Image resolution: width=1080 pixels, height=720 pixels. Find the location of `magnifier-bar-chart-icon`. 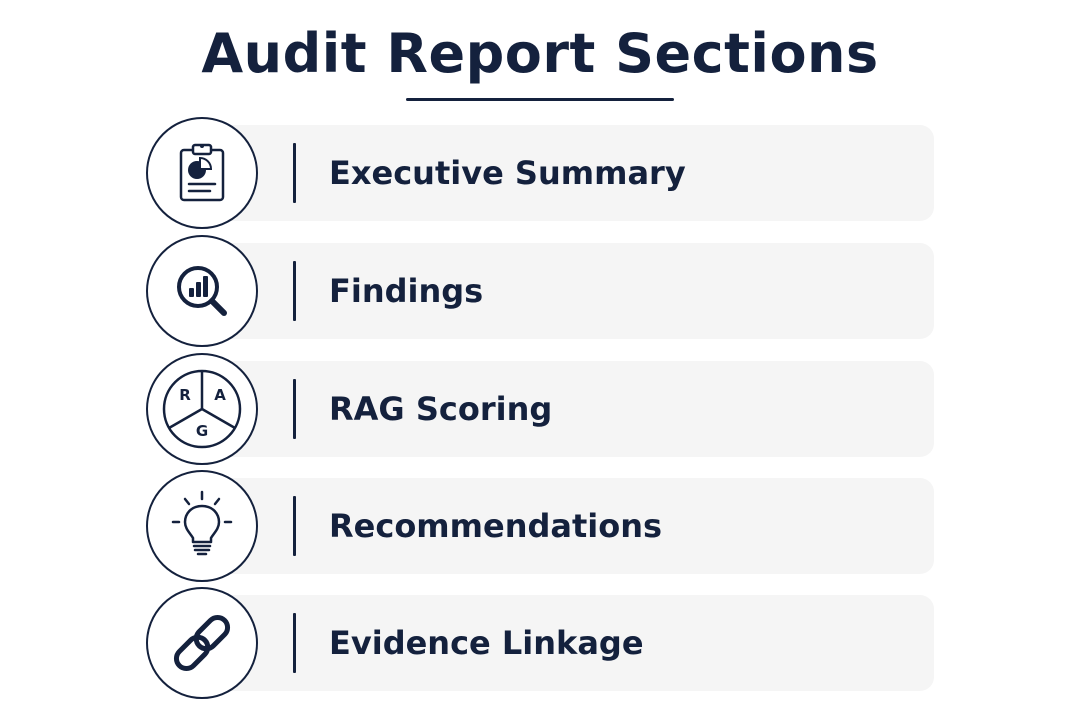

magnifier-bar-chart-icon is located at coordinates (202, 291).